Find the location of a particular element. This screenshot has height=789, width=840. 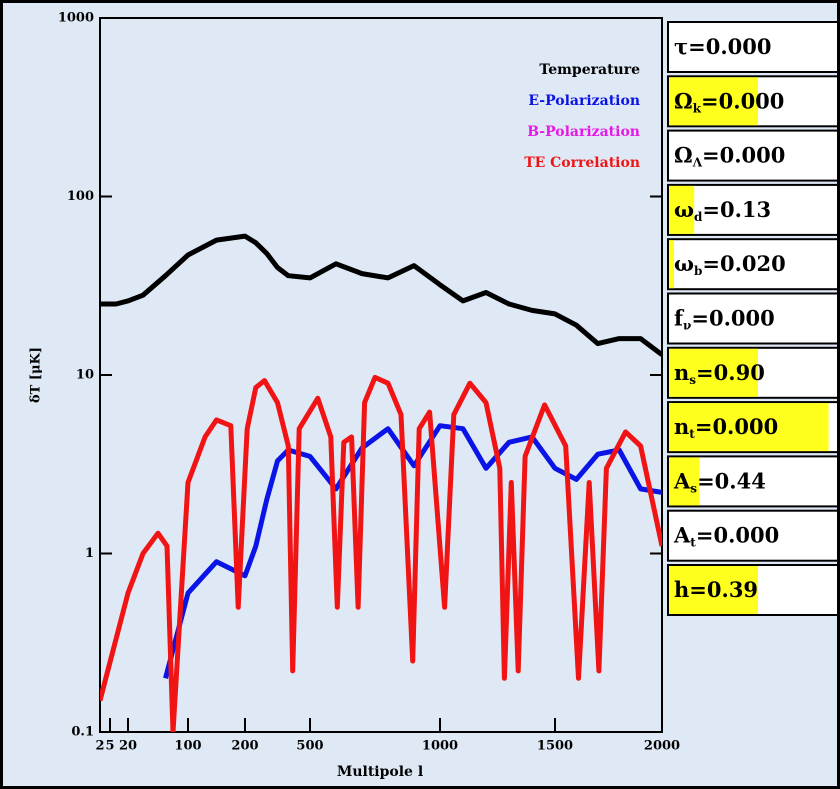

parameter-label: fν=0.000 is located at coordinates (724, 318).